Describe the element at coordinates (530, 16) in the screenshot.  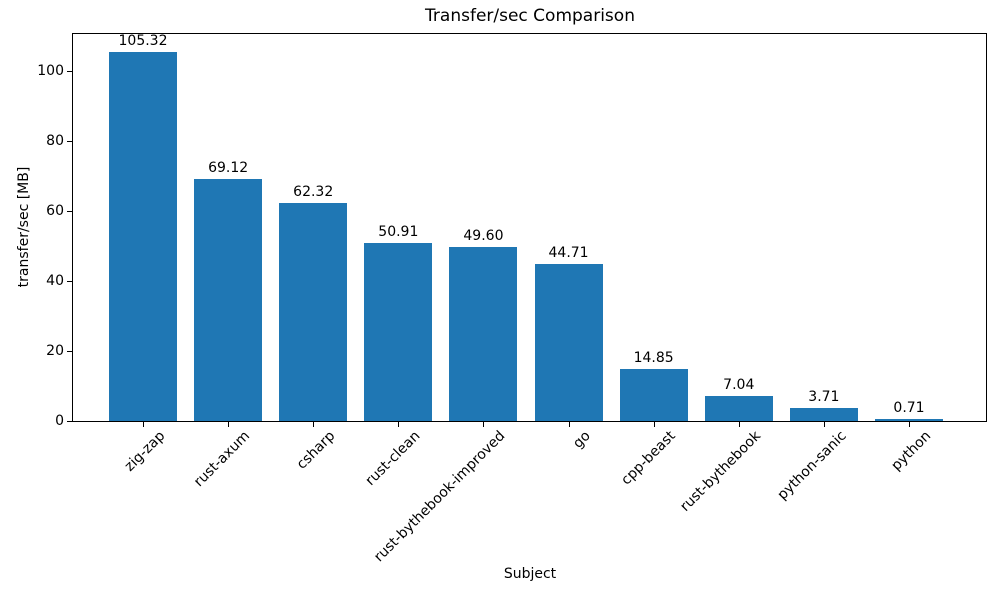
I see `chart-title: Transfer/sec Comparison` at that location.